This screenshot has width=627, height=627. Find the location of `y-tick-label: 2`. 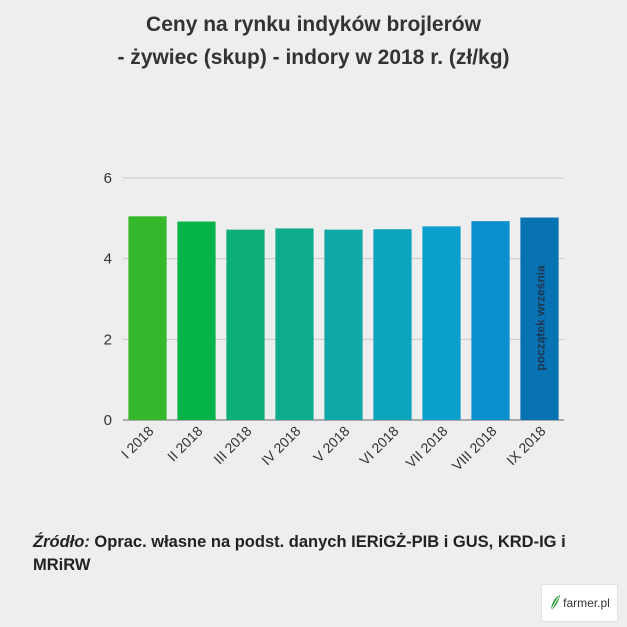

y-tick-label: 2 is located at coordinates (108, 339).